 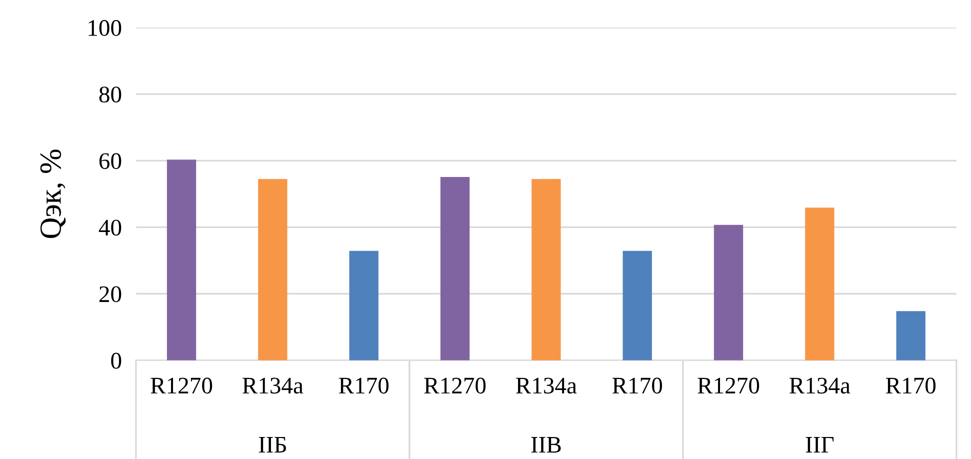 What do you see at coordinates (105, 28) in the screenshot?
I see `y-tick-label: 100` at bounding box center [105, 28].